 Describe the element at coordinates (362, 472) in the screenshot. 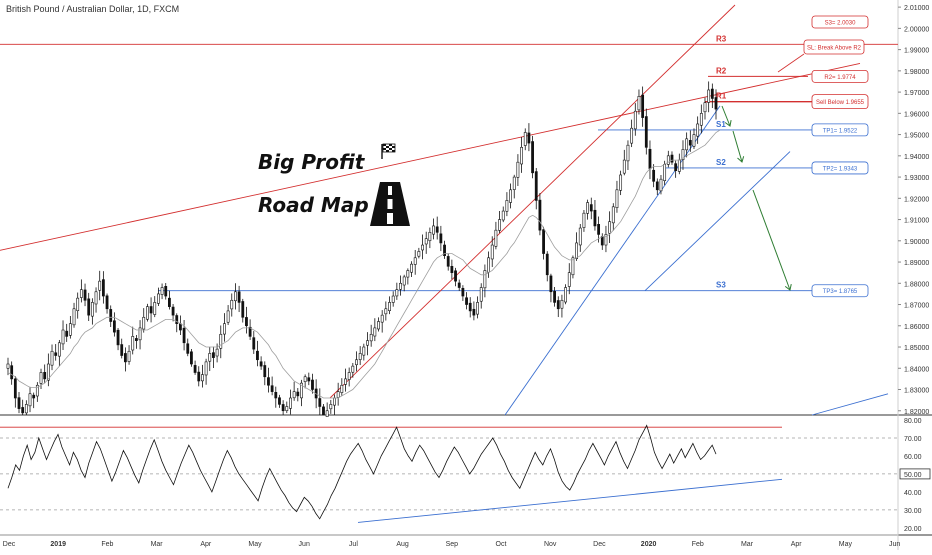

I see `rsi-line` at that location.